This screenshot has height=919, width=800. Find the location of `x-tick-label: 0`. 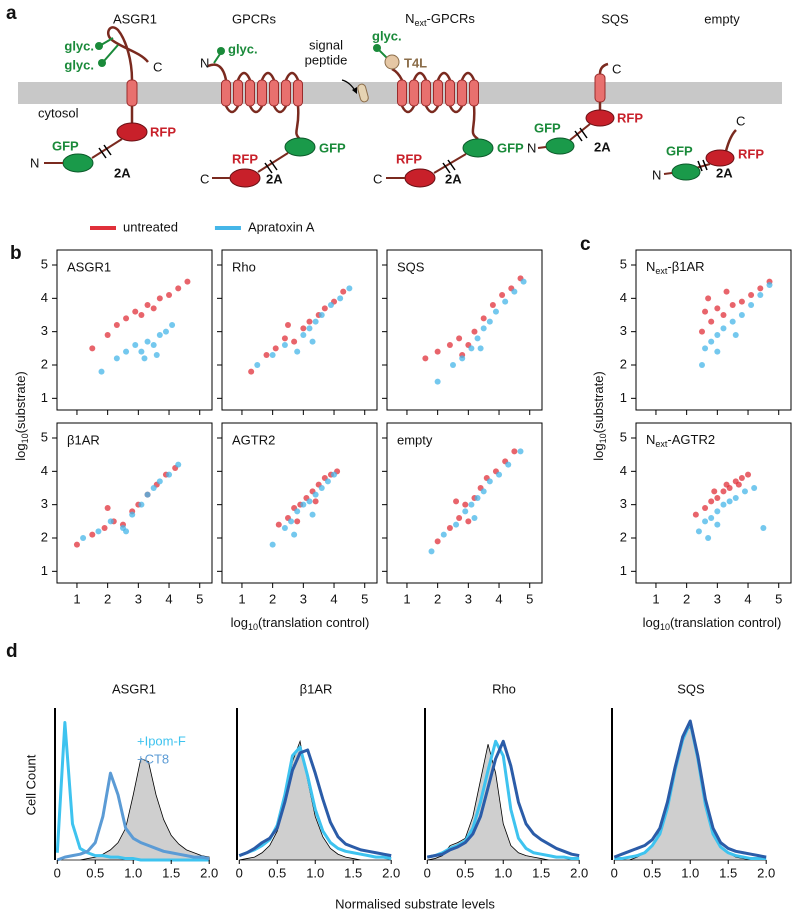

x-tick-label: 0 is located at coordinates (427, 872).